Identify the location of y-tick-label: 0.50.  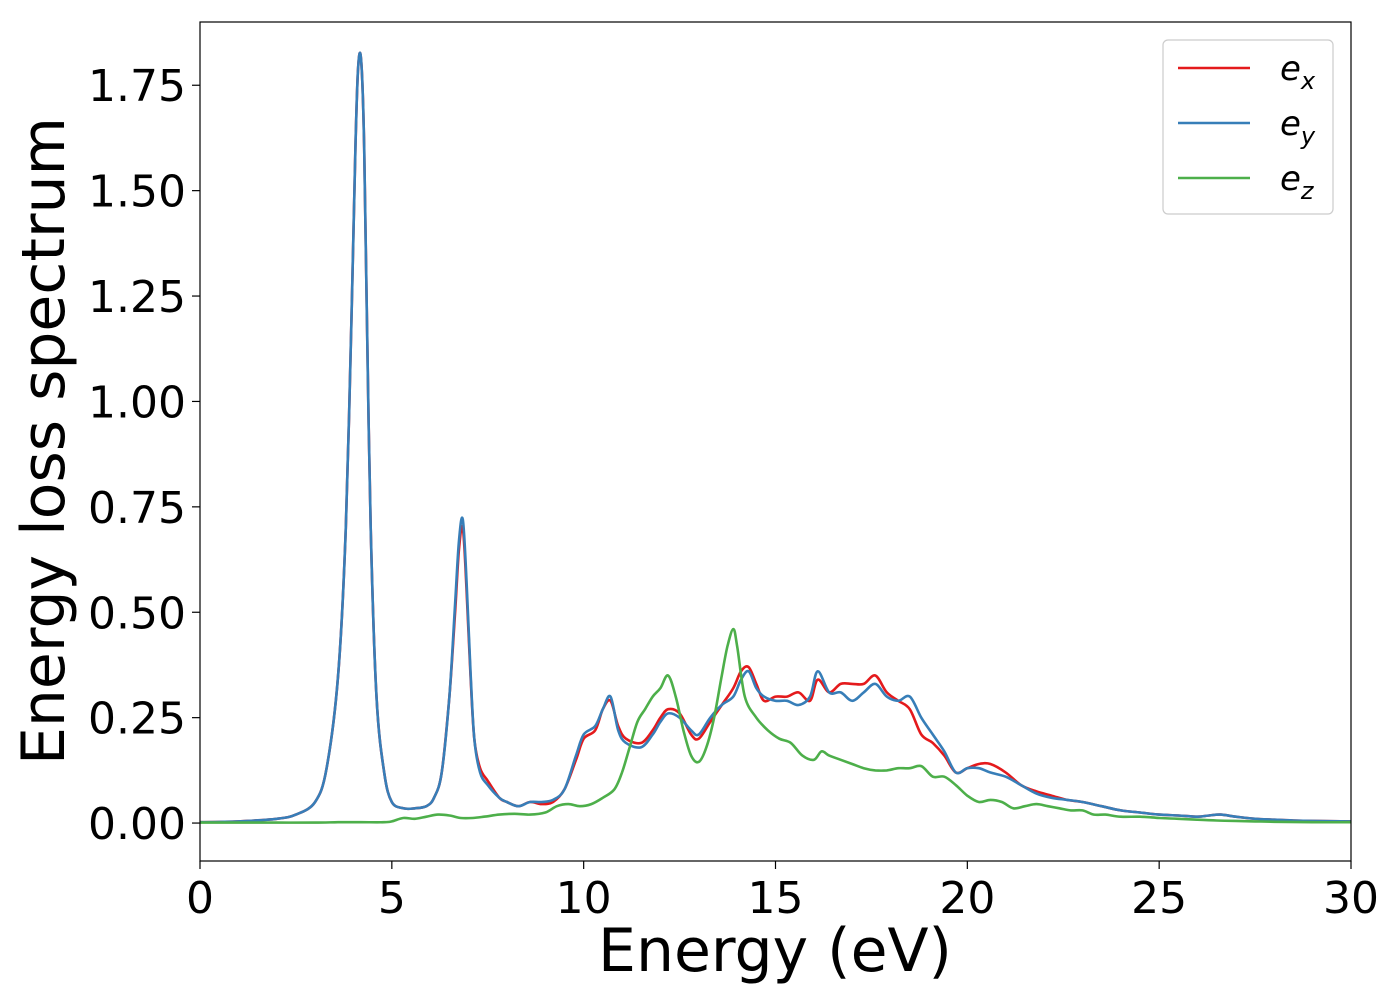
(137, 613).